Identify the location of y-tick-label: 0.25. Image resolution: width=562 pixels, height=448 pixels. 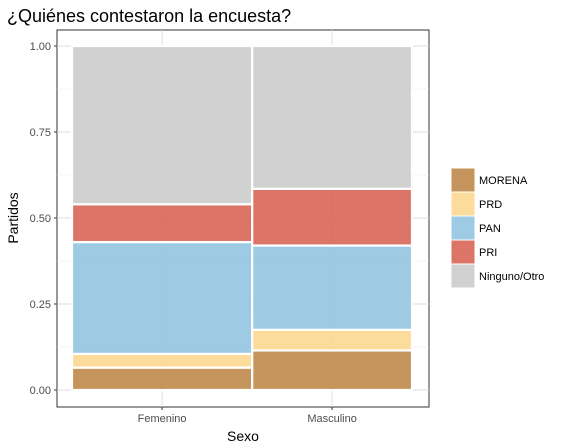
(40, 305).